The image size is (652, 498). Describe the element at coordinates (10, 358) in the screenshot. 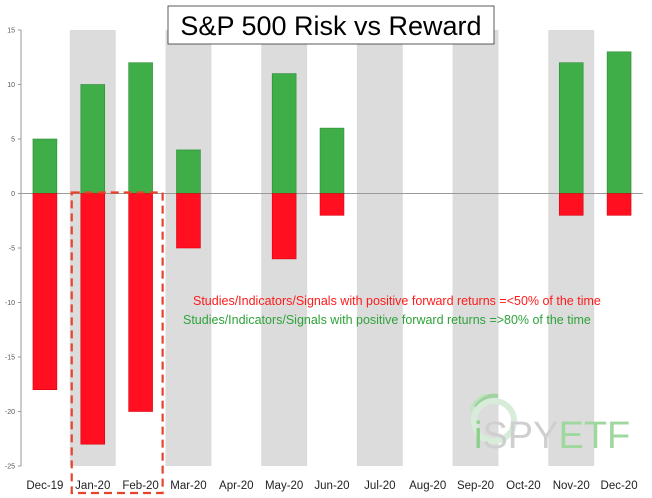

I see `y-tick-label: -15` at that location.